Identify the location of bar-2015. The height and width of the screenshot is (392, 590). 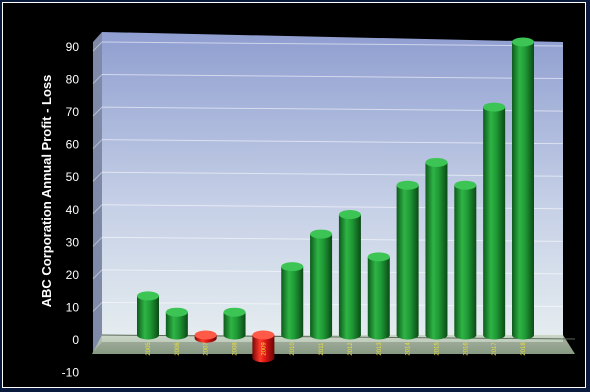
(436, 248).